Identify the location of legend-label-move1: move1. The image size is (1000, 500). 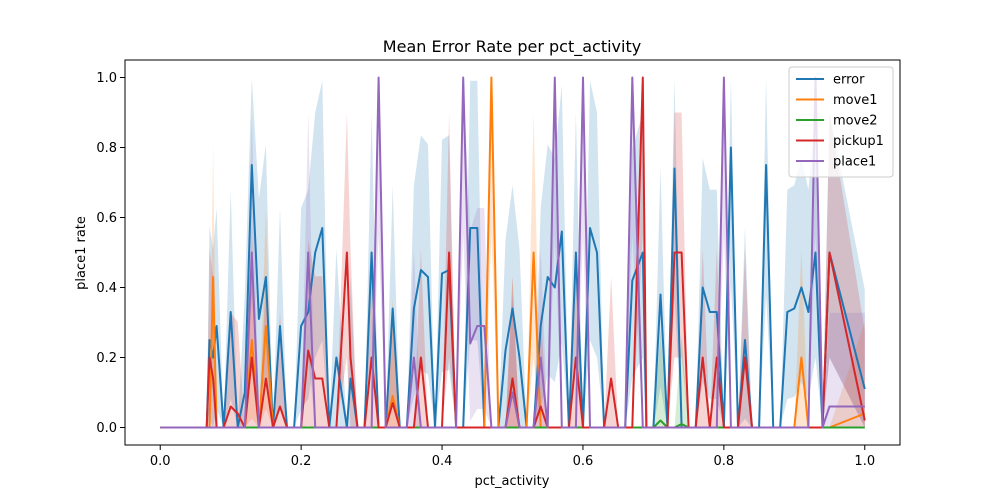
(855, 100).